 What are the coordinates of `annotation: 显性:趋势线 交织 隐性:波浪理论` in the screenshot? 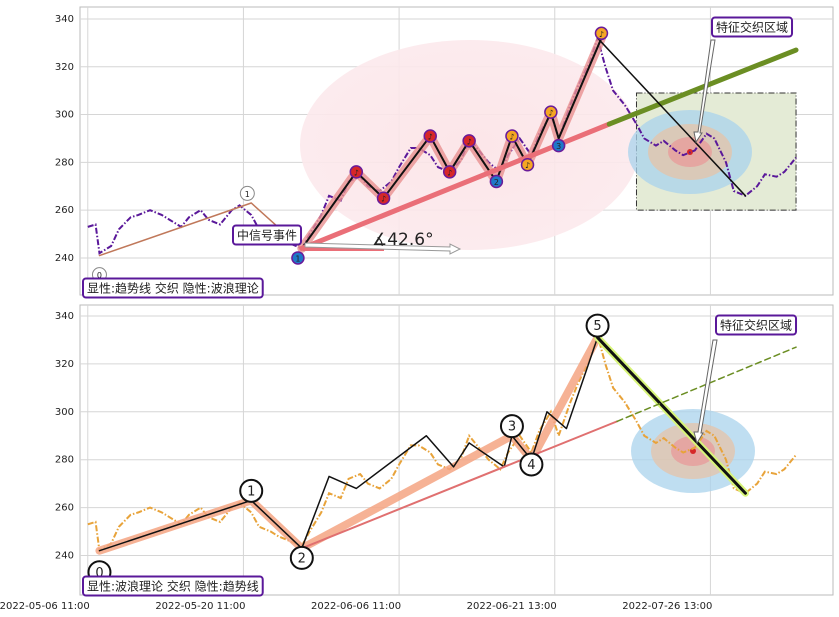 It's located at (173, 288).